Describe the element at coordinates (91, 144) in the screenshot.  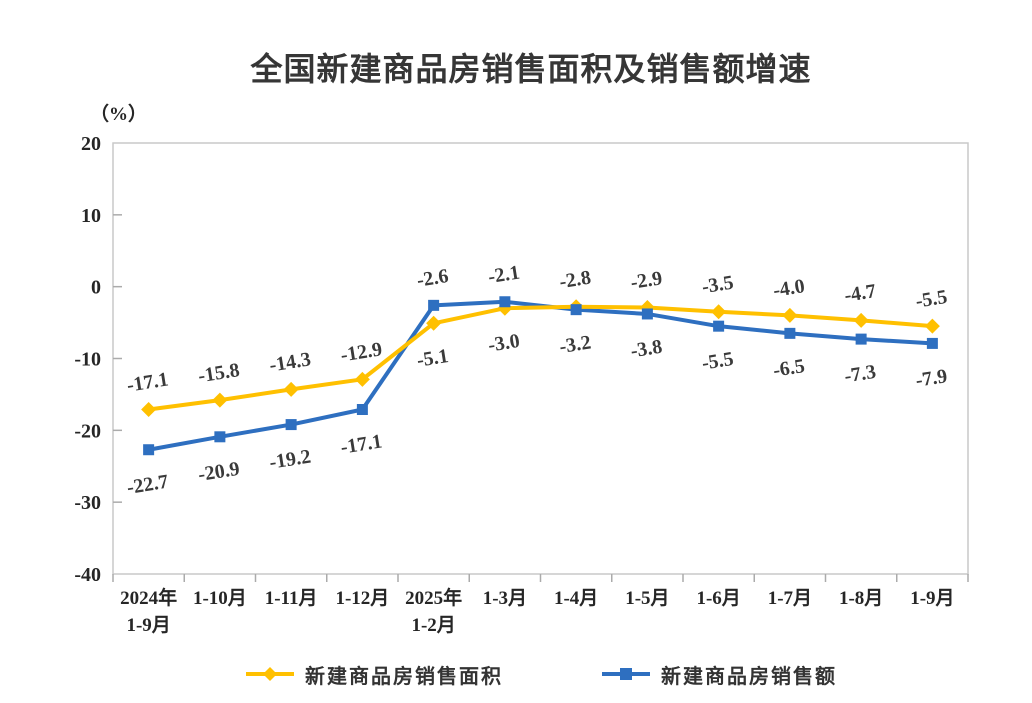
I see `y-tick-label: 20` at that location.